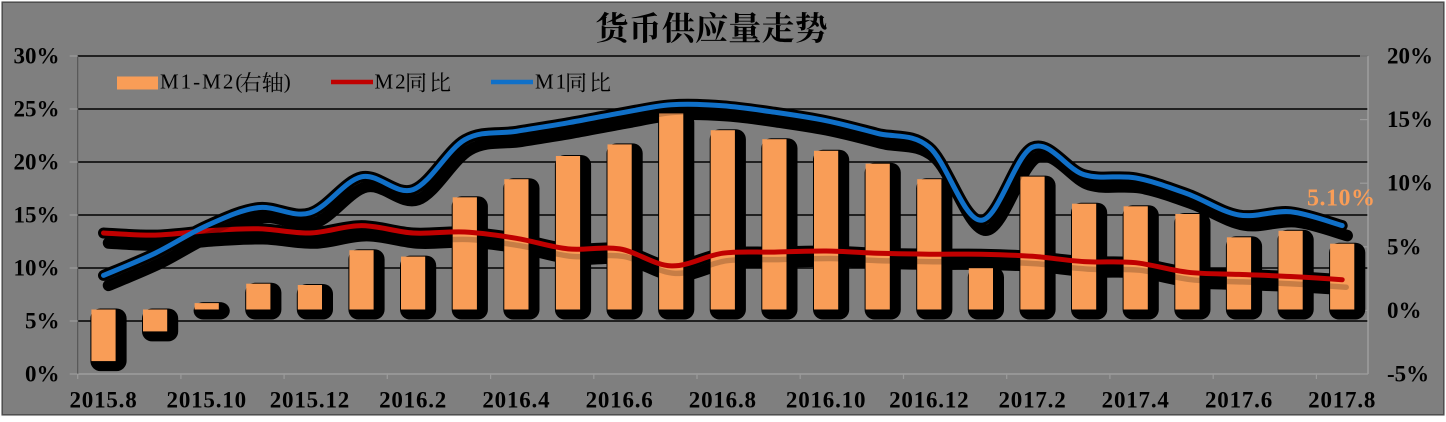 This screenshot has height=422, width=1446. What do you see at coordinates (1408, 374) in the screenshot?
I see `svg-text: -5%` at bounding box center [1408, 374].